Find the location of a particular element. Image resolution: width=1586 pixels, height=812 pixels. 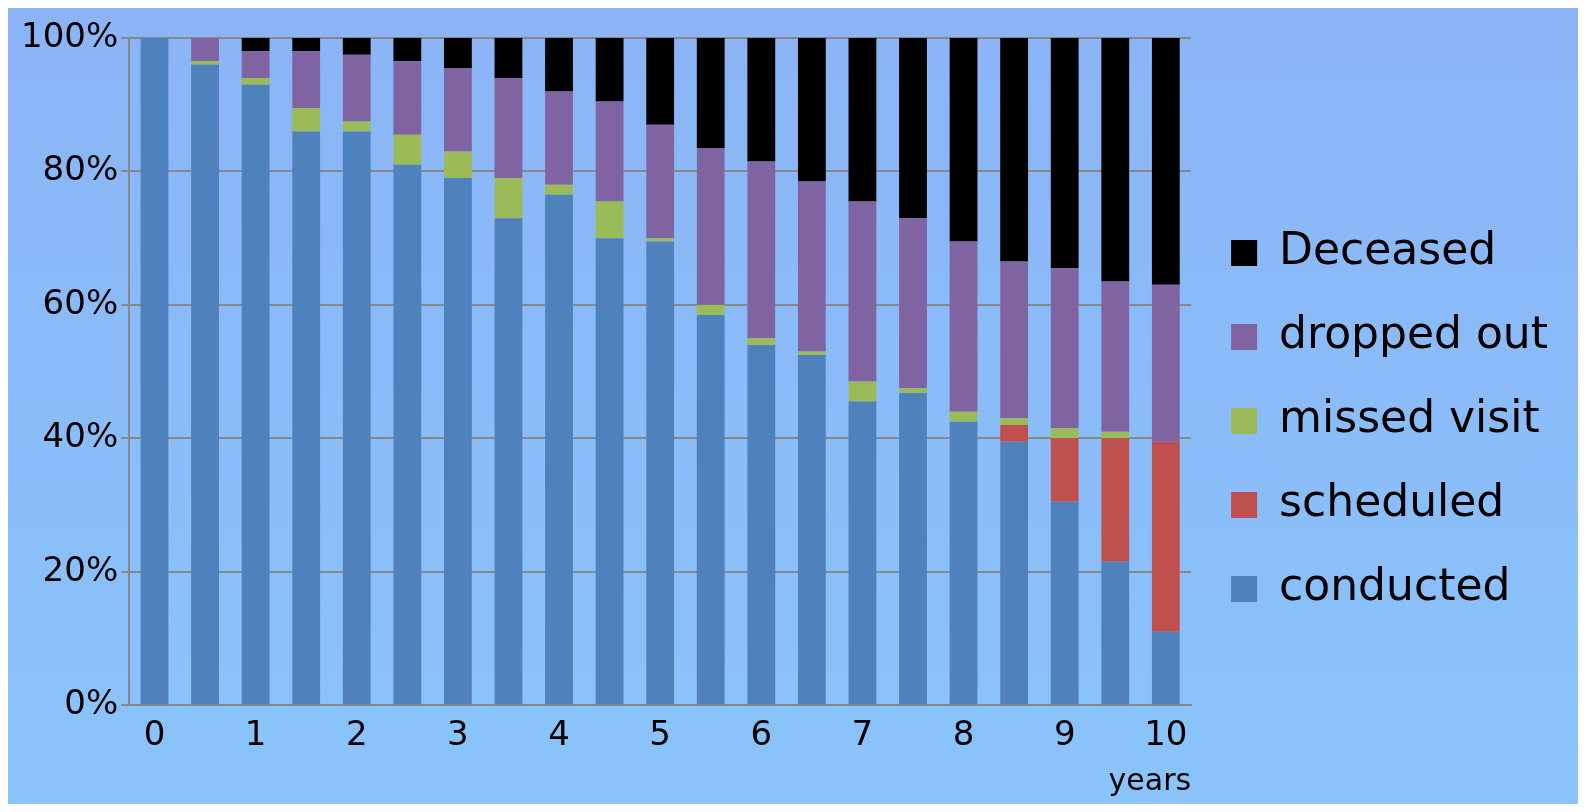

x-tick-label: 10 is located at coordinates (1166, 733).